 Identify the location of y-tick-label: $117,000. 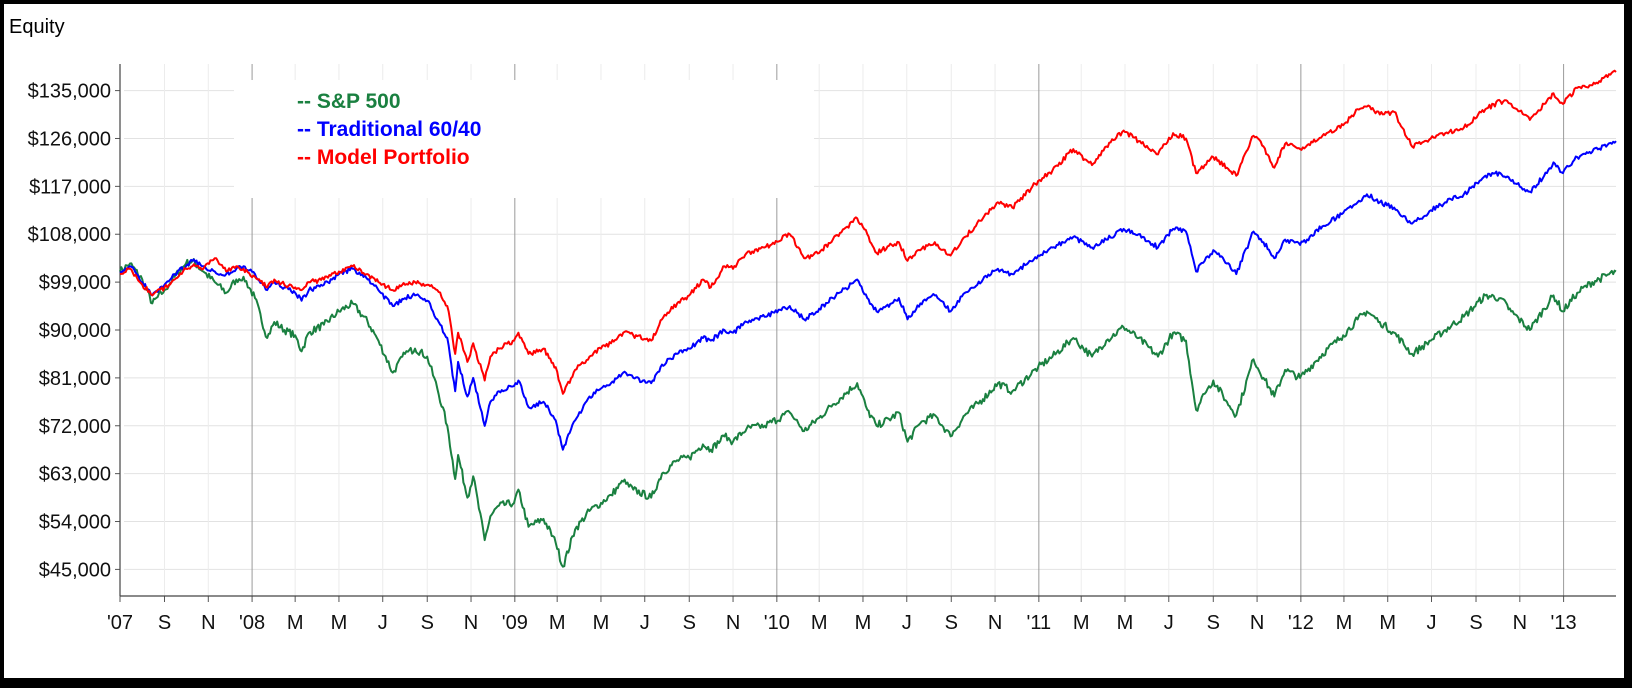
(70, 187).